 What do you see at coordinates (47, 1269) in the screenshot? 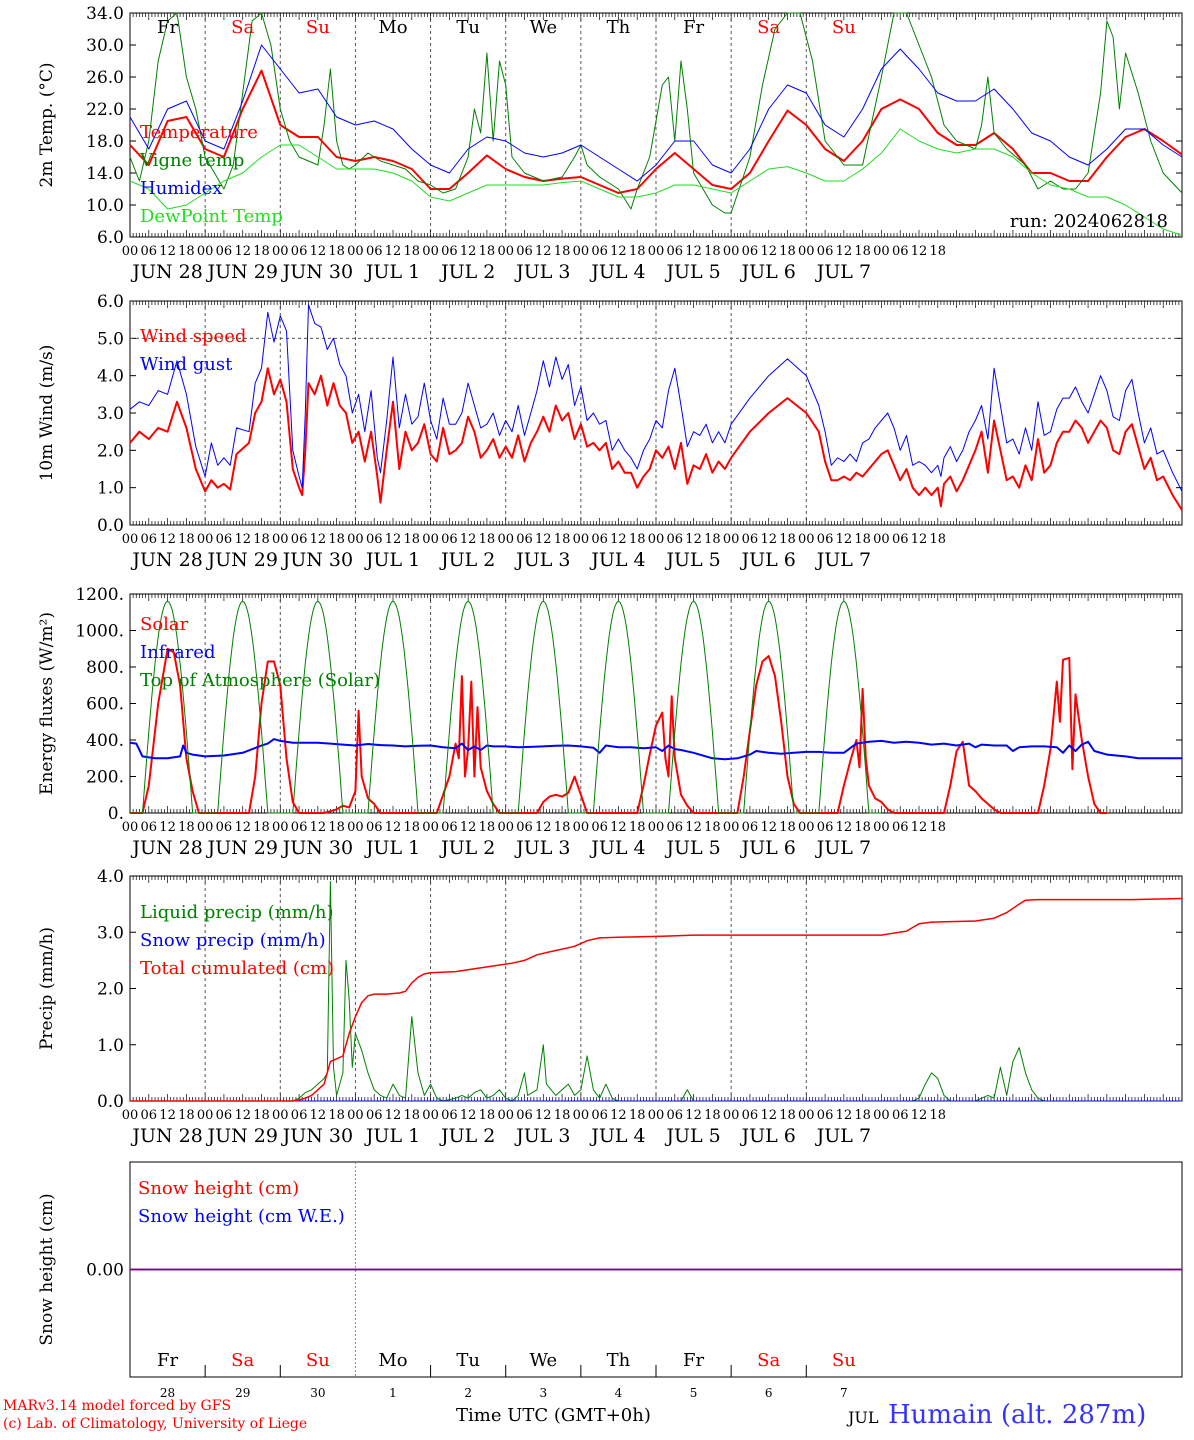
I see `y-axis-label: Snow height (cm)` at bounding box center [47, 1269].